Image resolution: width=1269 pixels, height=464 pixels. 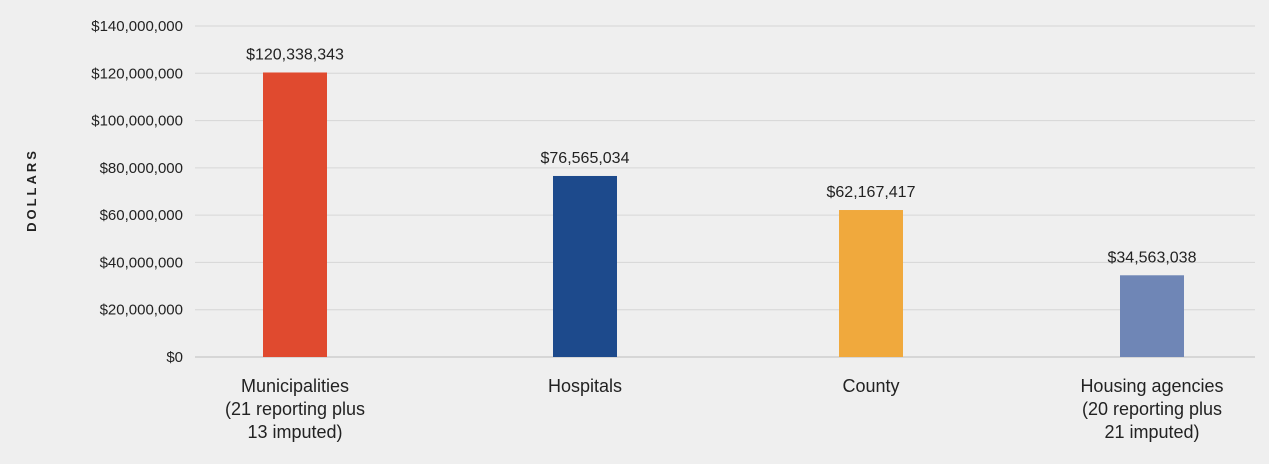 What do you see at coordinates (31, 190) in the screenshot?
I see `y-axis-label: DOLLARS` at bounding box center [31, 190].